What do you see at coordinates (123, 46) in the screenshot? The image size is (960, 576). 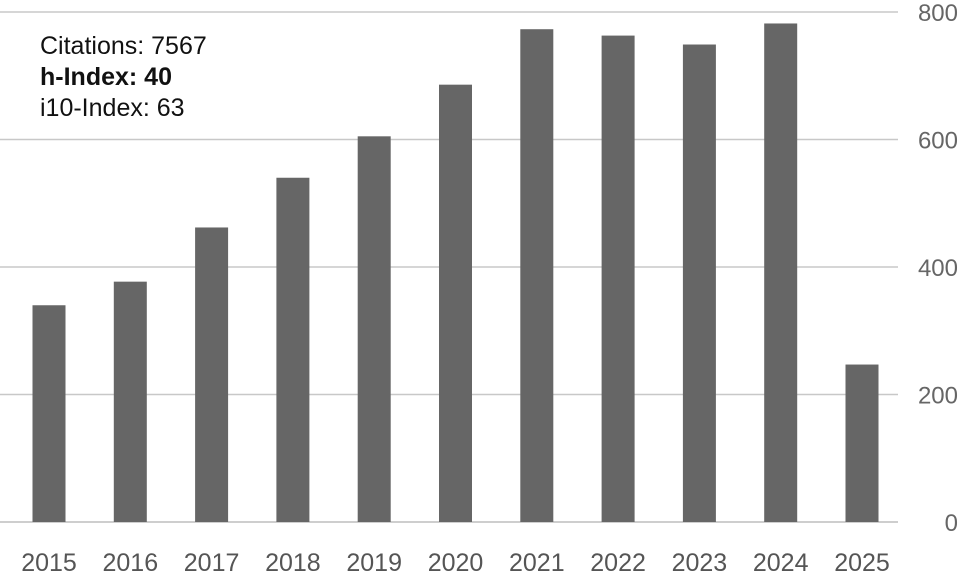 I see `citations-count: Citations: 7567` at bounding box center [123, 46].